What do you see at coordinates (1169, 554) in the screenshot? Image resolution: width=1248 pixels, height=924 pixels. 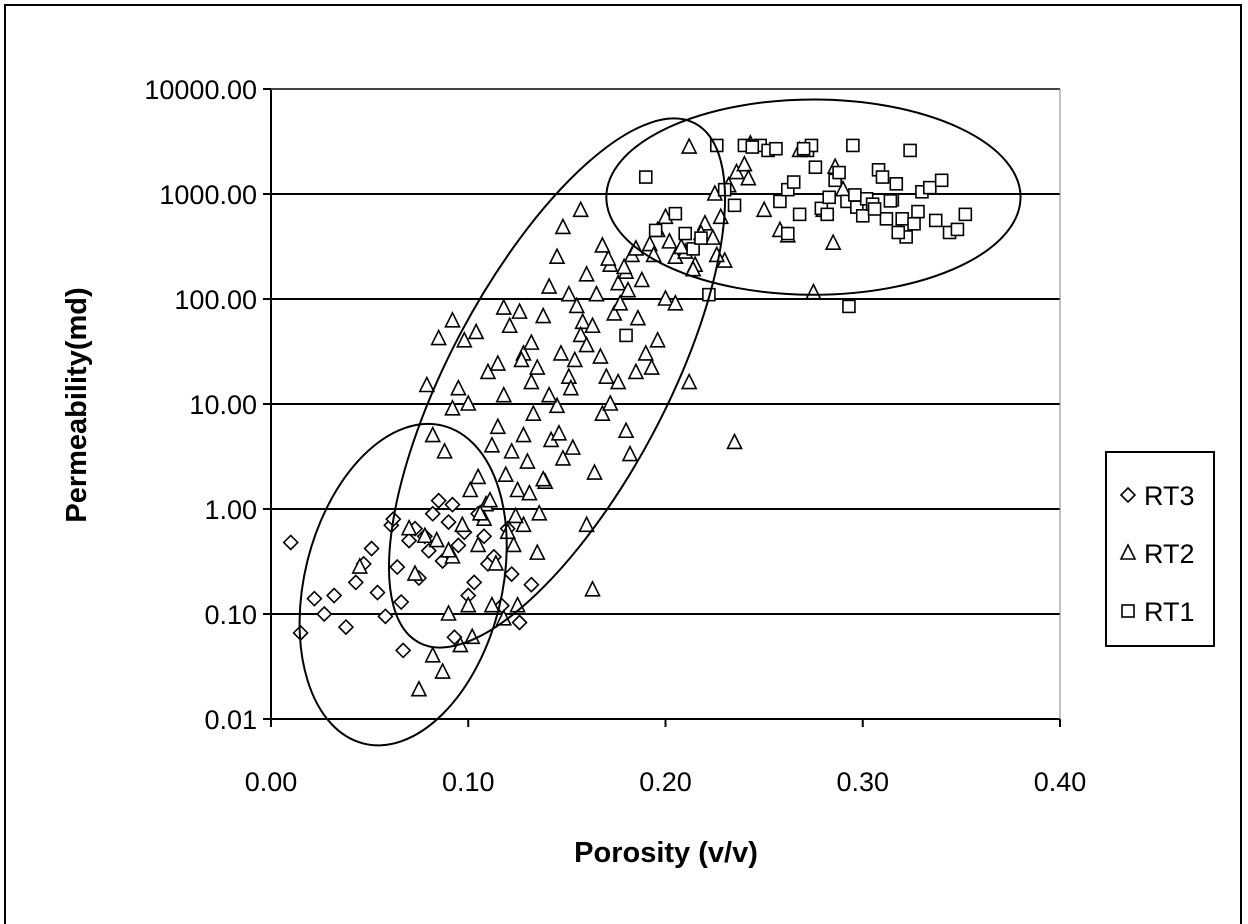 I see `legend-label-rt2: RT2` at bounding box center [1169, 554].